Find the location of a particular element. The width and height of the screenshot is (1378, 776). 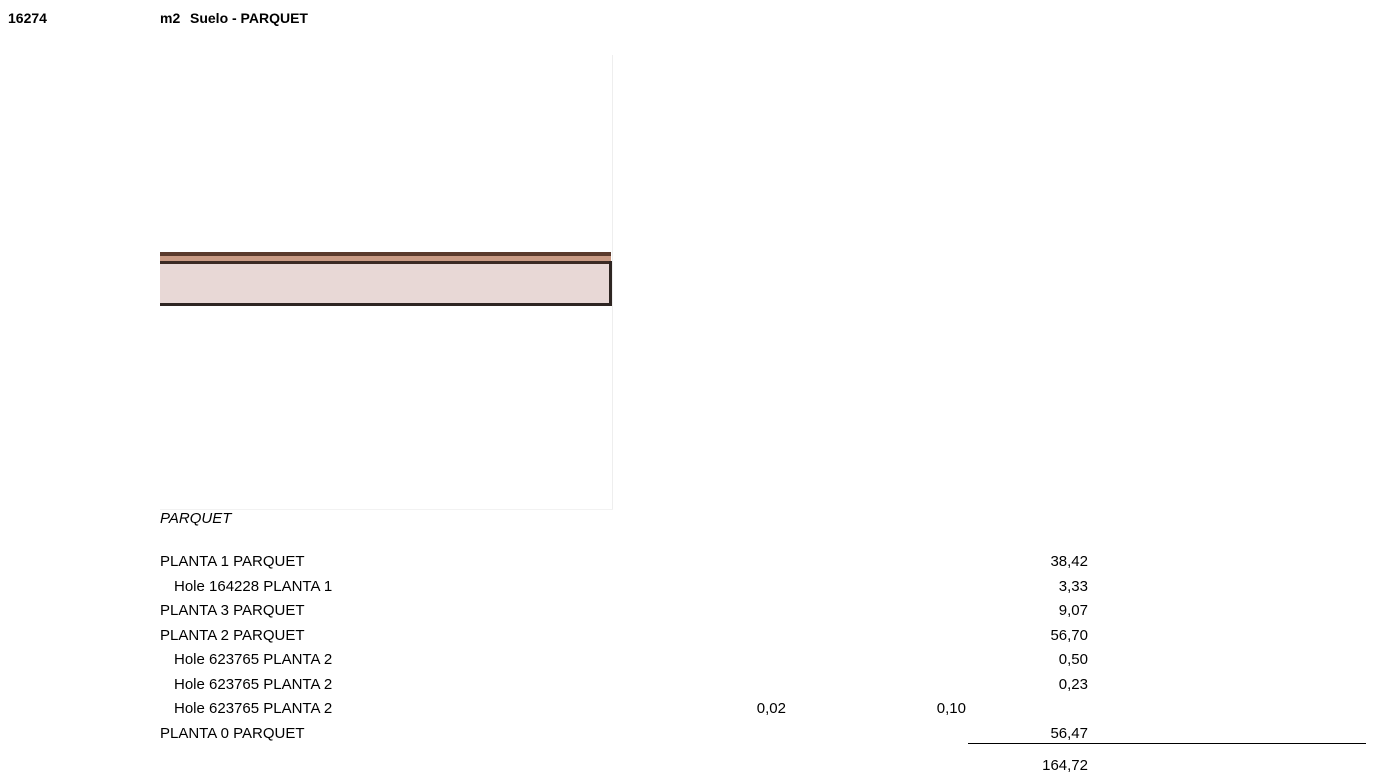

total-rule is located at coordinates (1167, 743).